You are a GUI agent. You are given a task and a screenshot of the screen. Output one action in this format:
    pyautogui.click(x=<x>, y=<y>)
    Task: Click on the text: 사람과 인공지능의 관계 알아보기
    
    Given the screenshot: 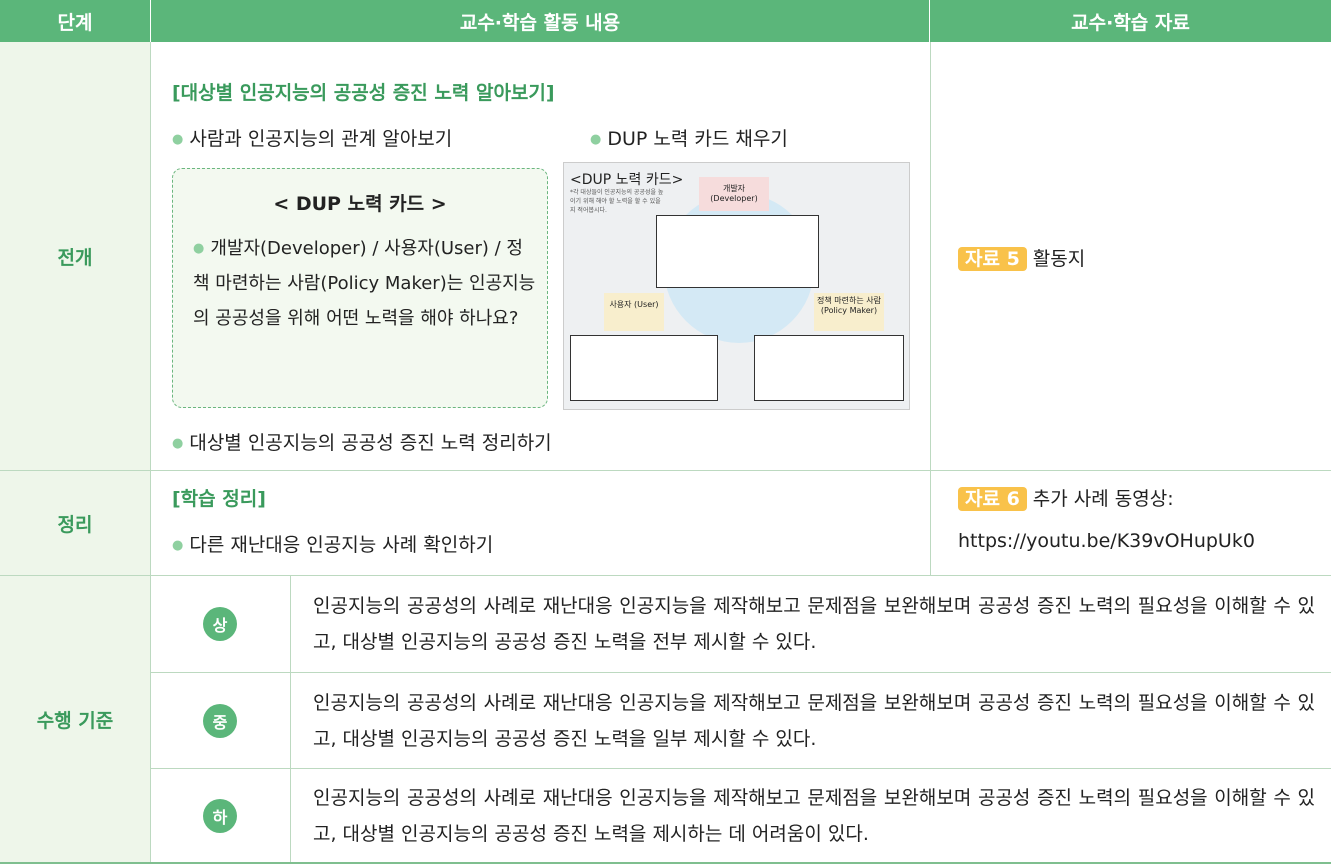 What is the action you would take?
    pyautogui.click(x=321, y=139)
    